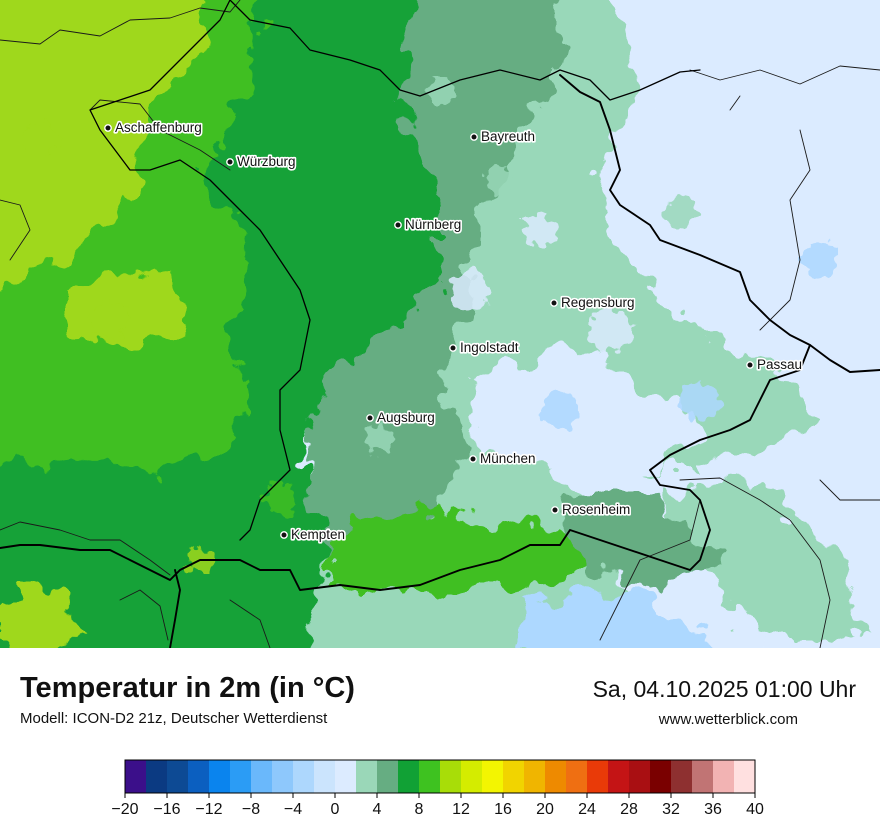 Image resolution: width=880 pixels, height=830 pixels. I want to click on legend-tick-label: 28, so click(629, 809).